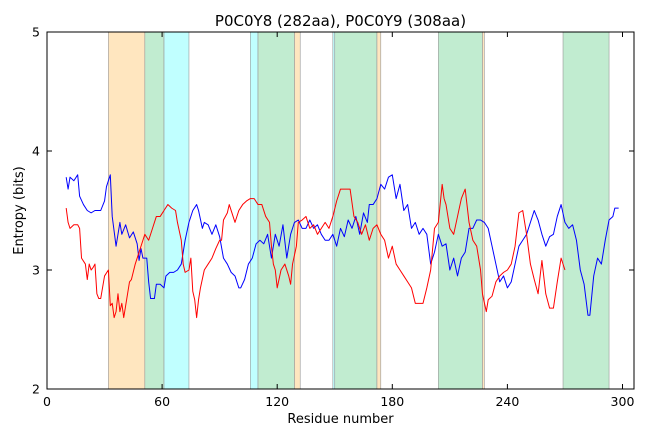  What do you see at coordinates (19, 210) in the screenshot?
I see `y-axis-label: Entropy (bits)` at bounding box center [19, 210].